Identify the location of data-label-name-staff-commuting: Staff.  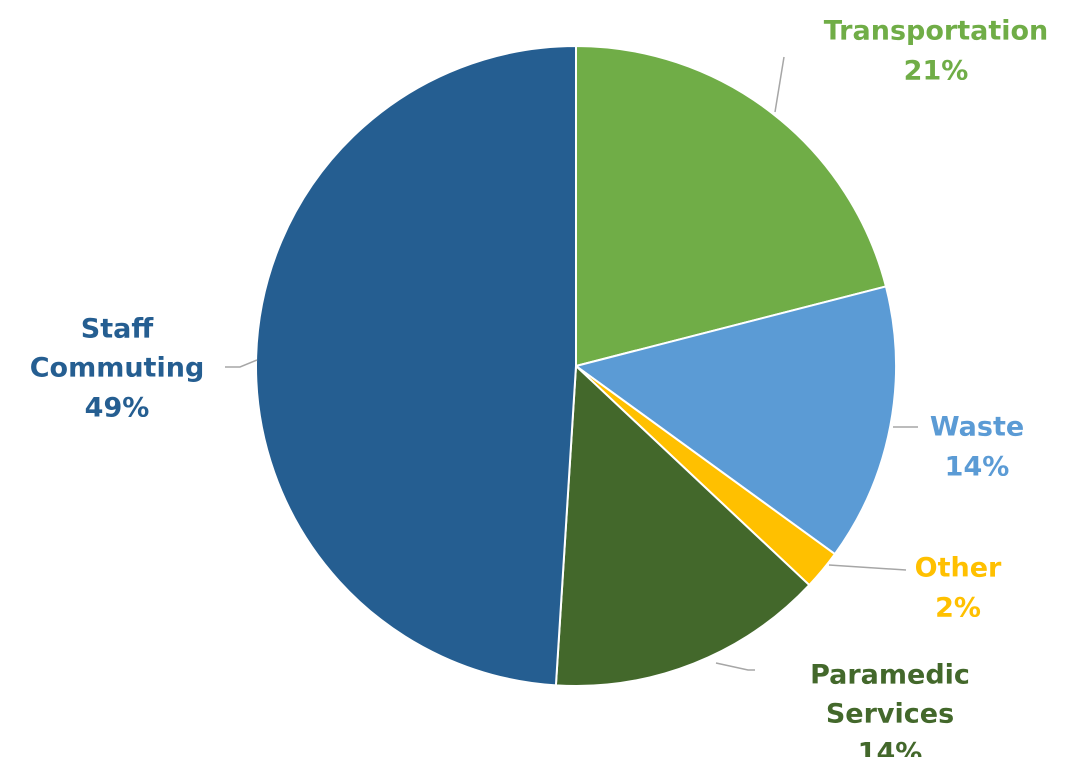
(118, 329).